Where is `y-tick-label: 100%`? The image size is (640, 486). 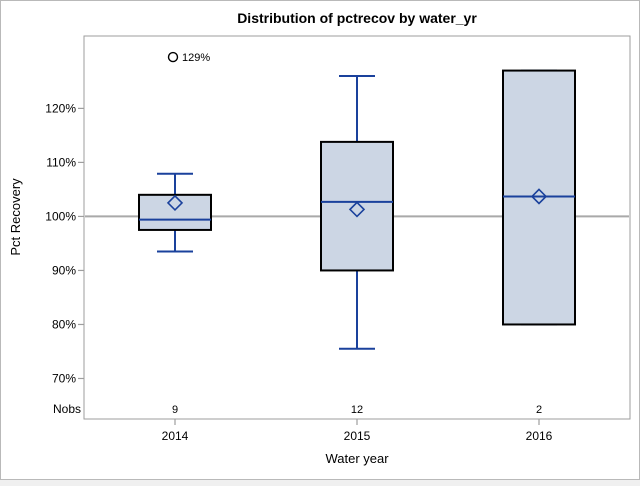 y-tick-label: 100% is located at coordinates (60, 216).